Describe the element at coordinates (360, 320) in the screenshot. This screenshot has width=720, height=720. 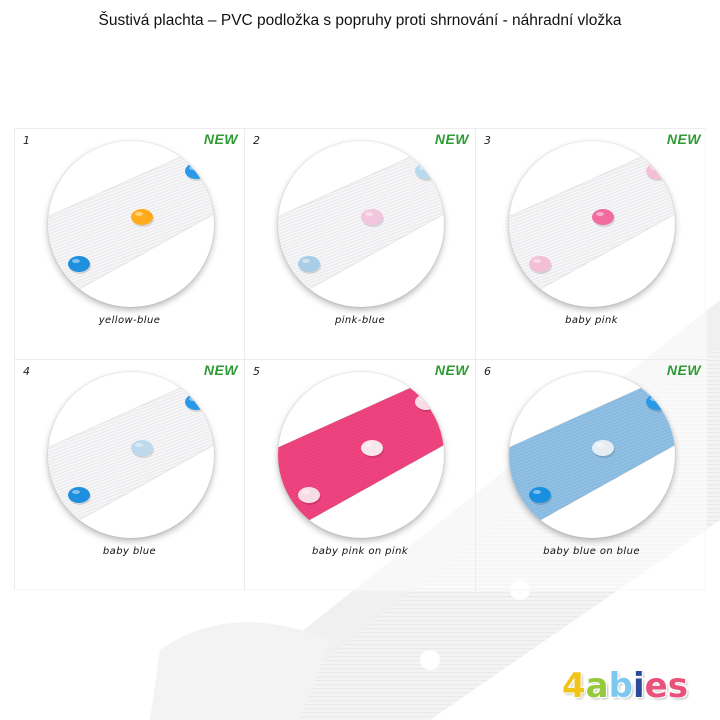
I see `variant-caption: pink-blue` at that location.